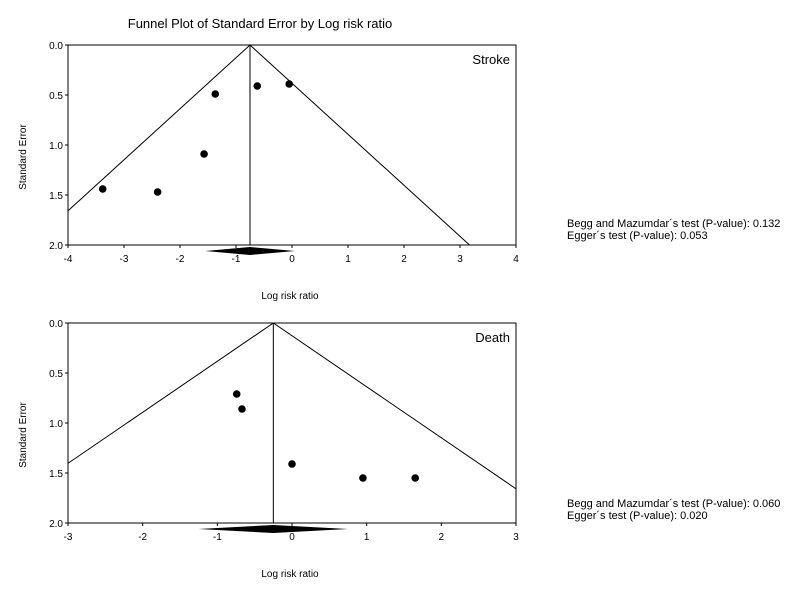  Describe the element at coordinates (491, 59) in the screenshot. I see `panel-label: Stroke` at that location.